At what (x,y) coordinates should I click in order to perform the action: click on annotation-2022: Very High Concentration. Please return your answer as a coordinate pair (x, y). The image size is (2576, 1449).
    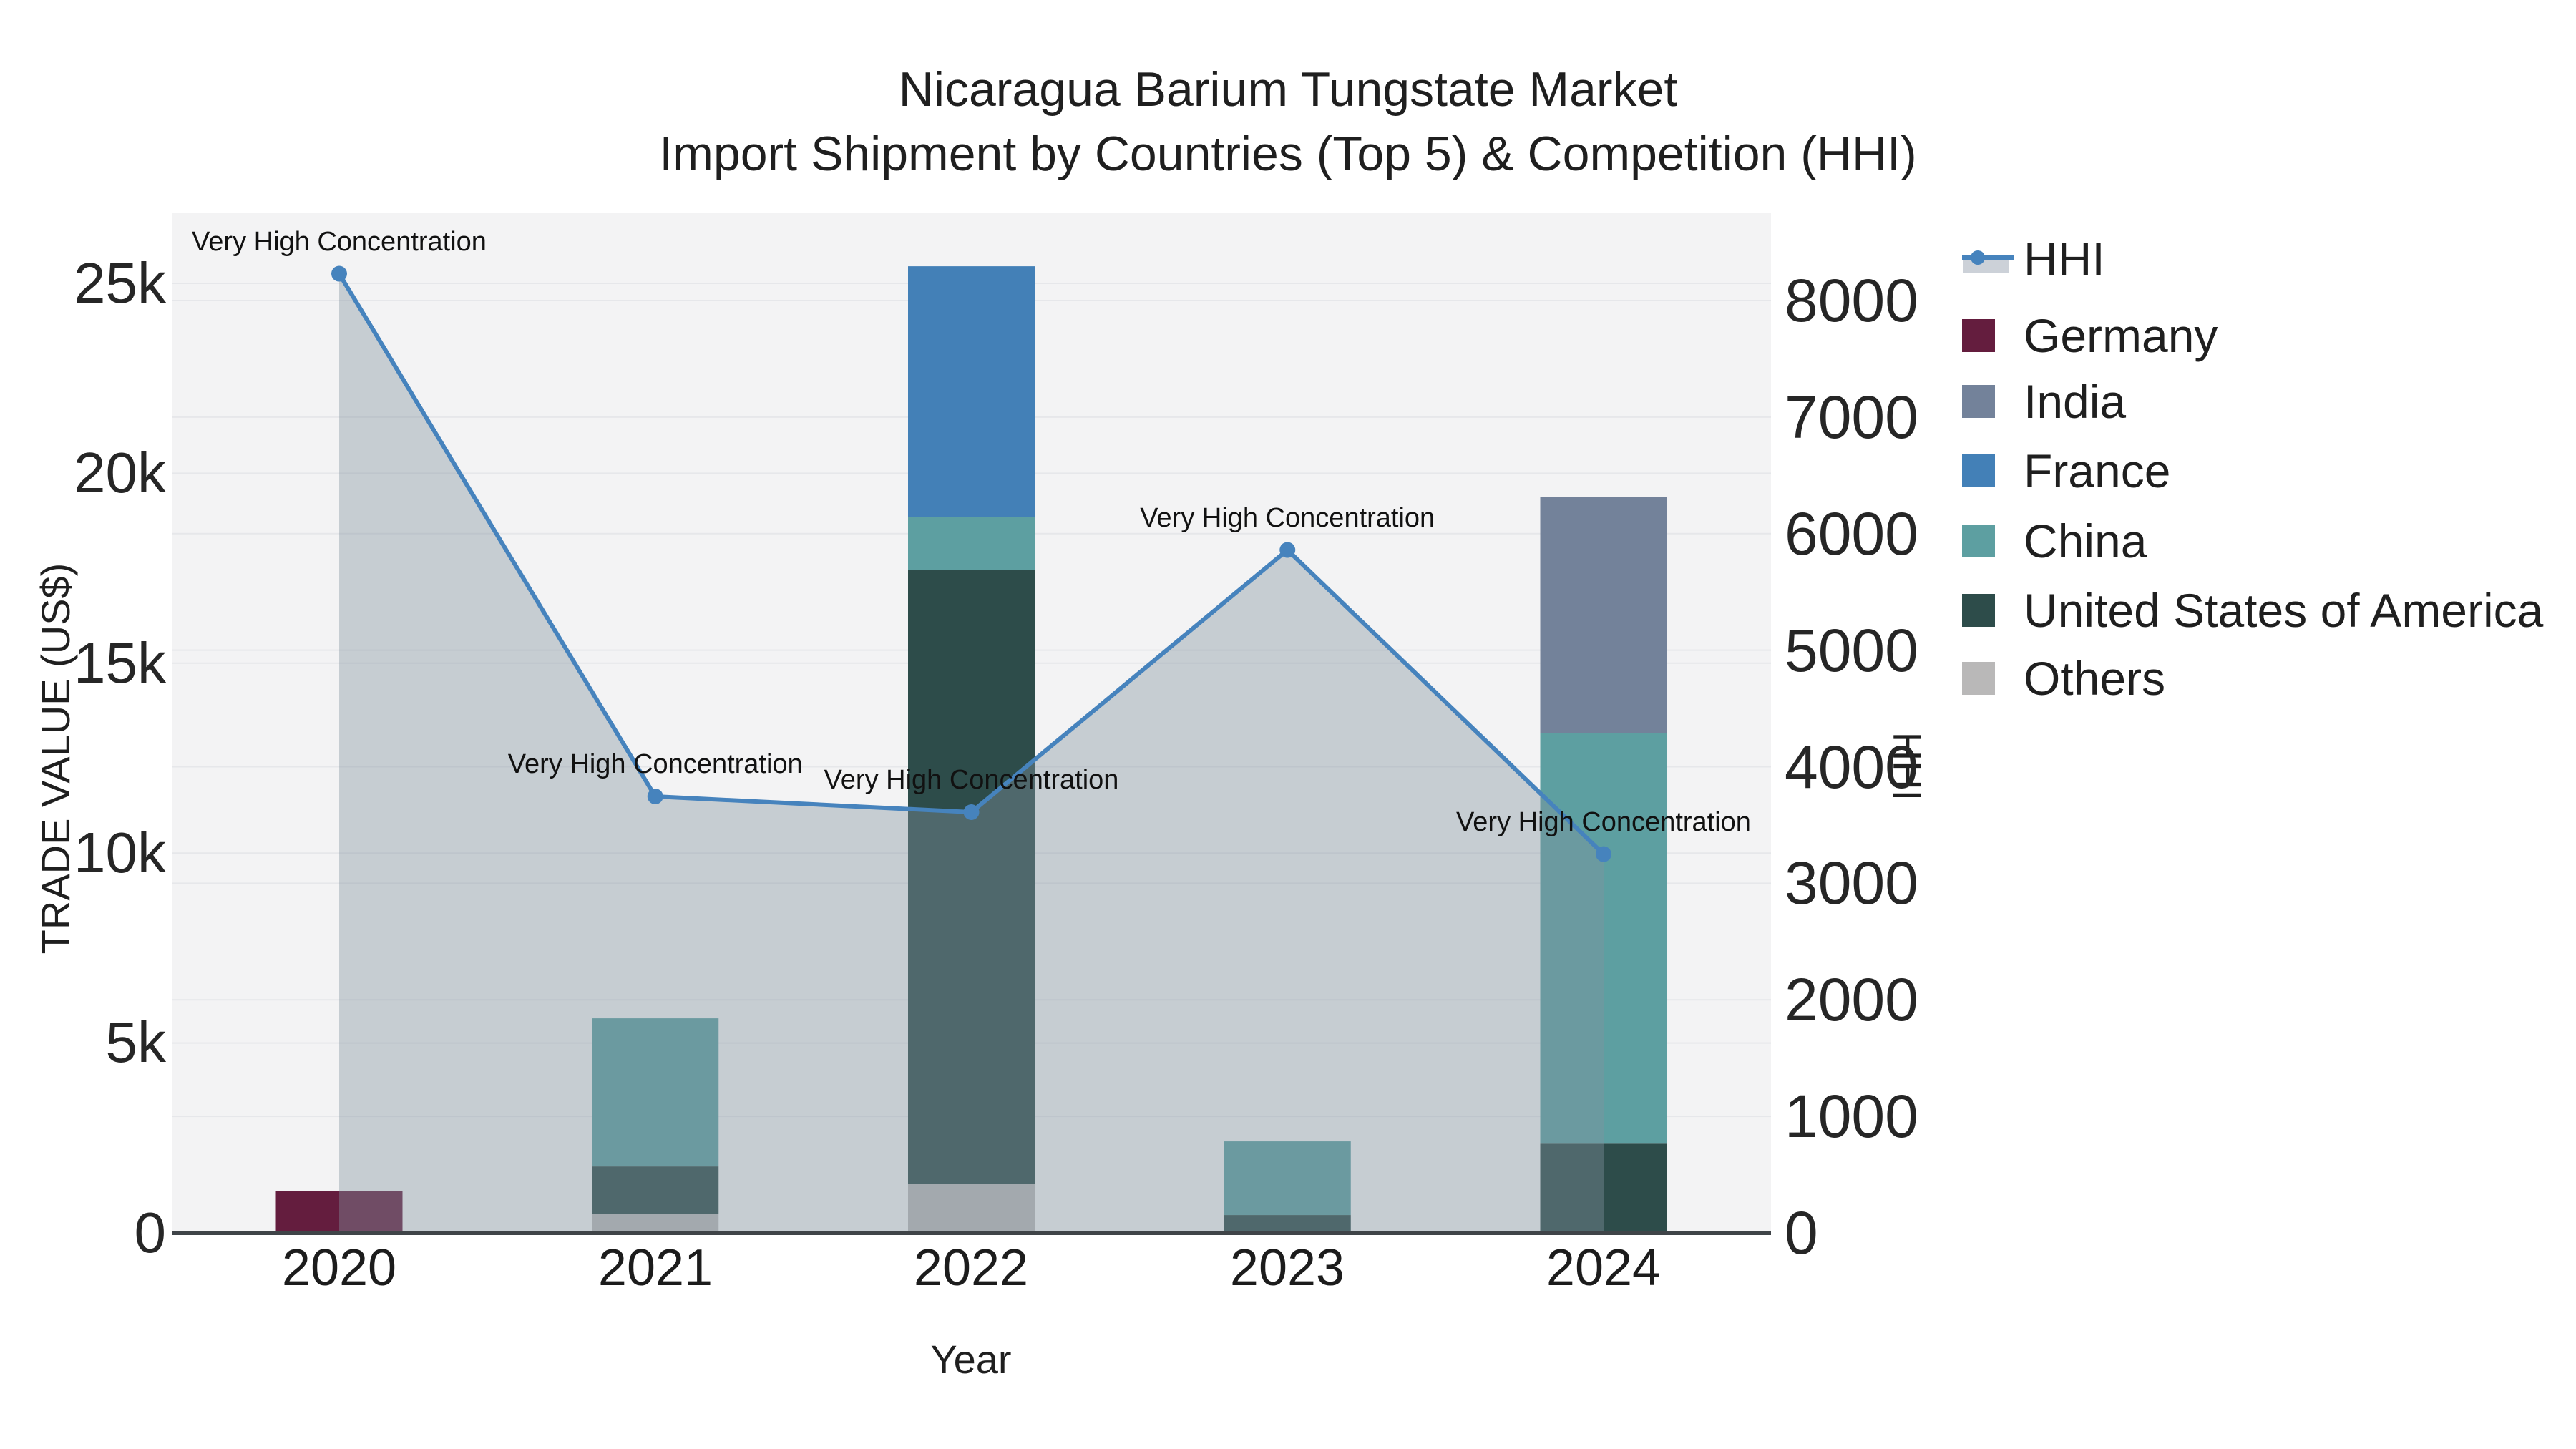
    Looking at the image, I should click on (971, 780).